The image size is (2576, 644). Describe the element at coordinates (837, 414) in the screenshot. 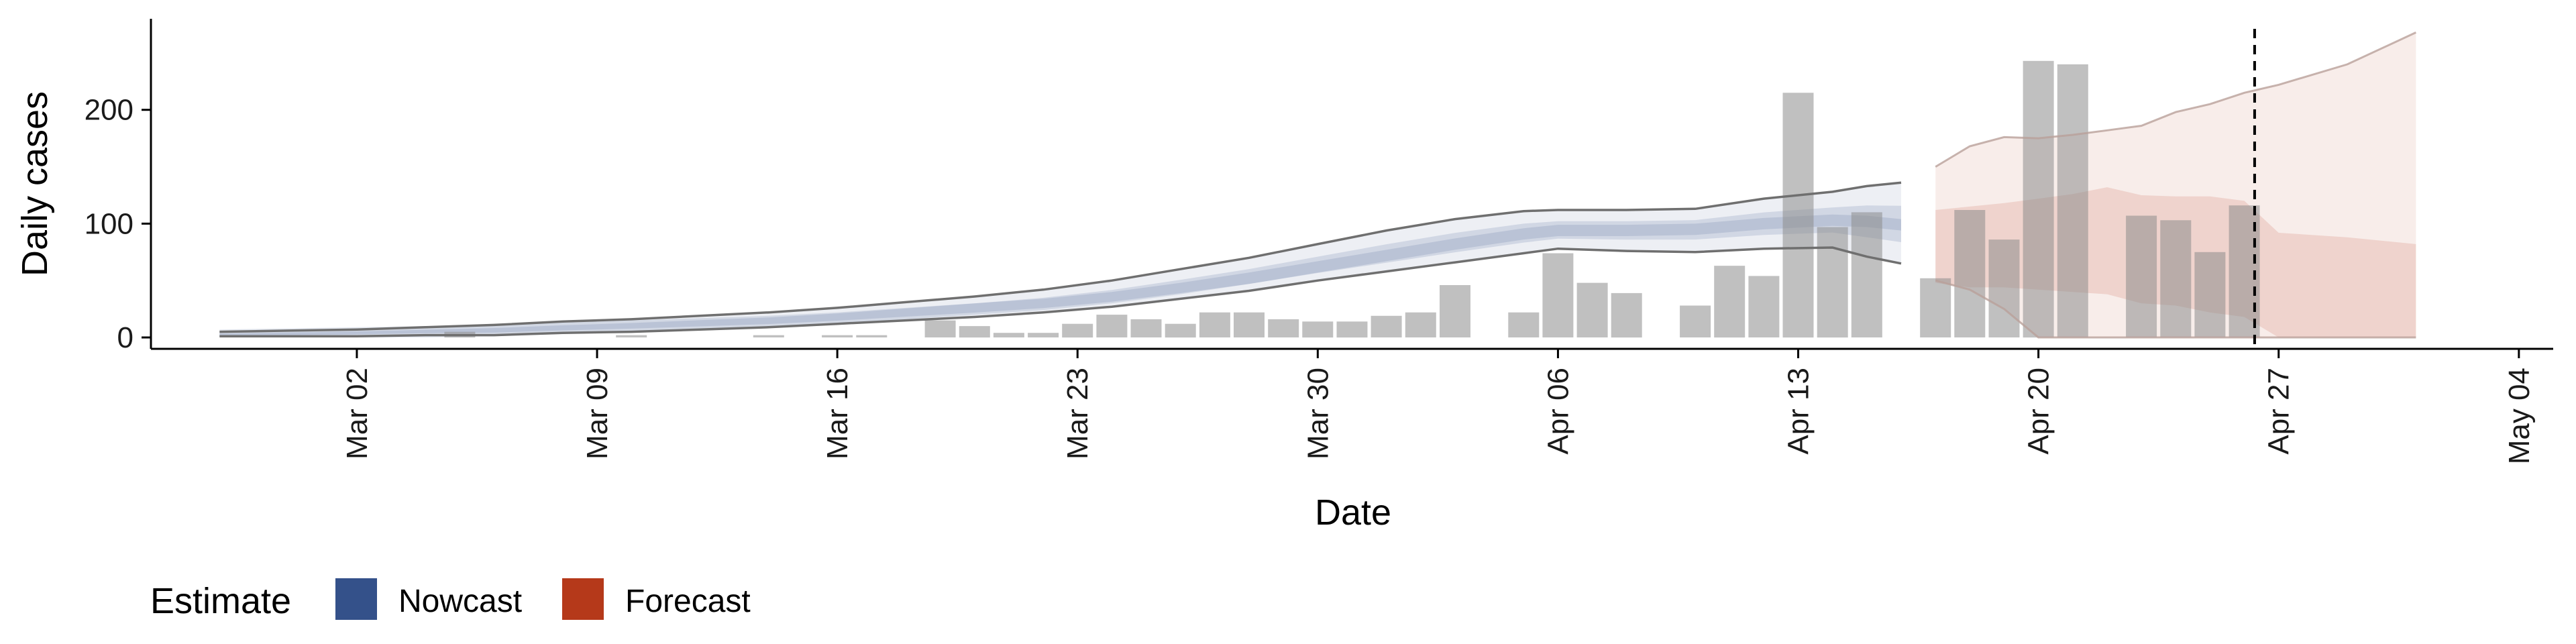

I see `x-tick-label: Mar 16` at that location.